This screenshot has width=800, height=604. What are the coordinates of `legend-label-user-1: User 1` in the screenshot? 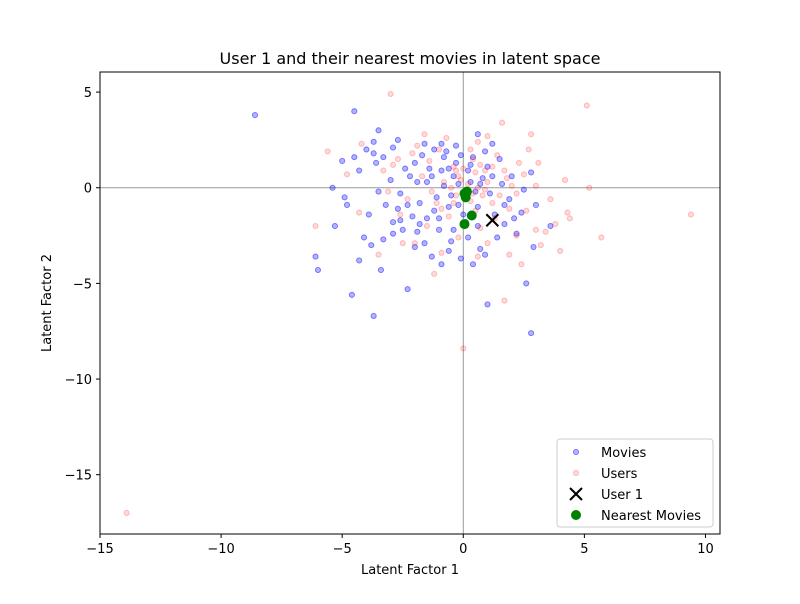 It's located at (622, 495).